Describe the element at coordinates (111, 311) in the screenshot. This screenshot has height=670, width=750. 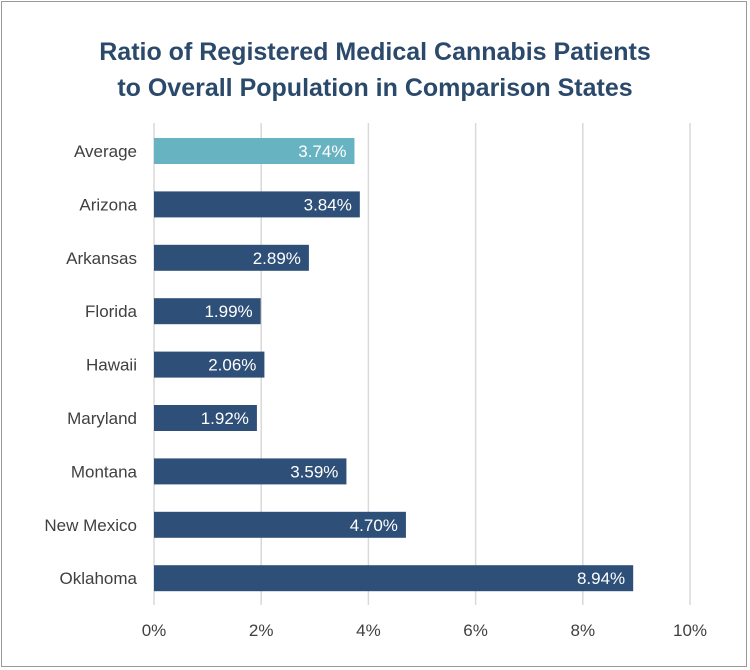
I see `category-label-florida: Florida` at that location.